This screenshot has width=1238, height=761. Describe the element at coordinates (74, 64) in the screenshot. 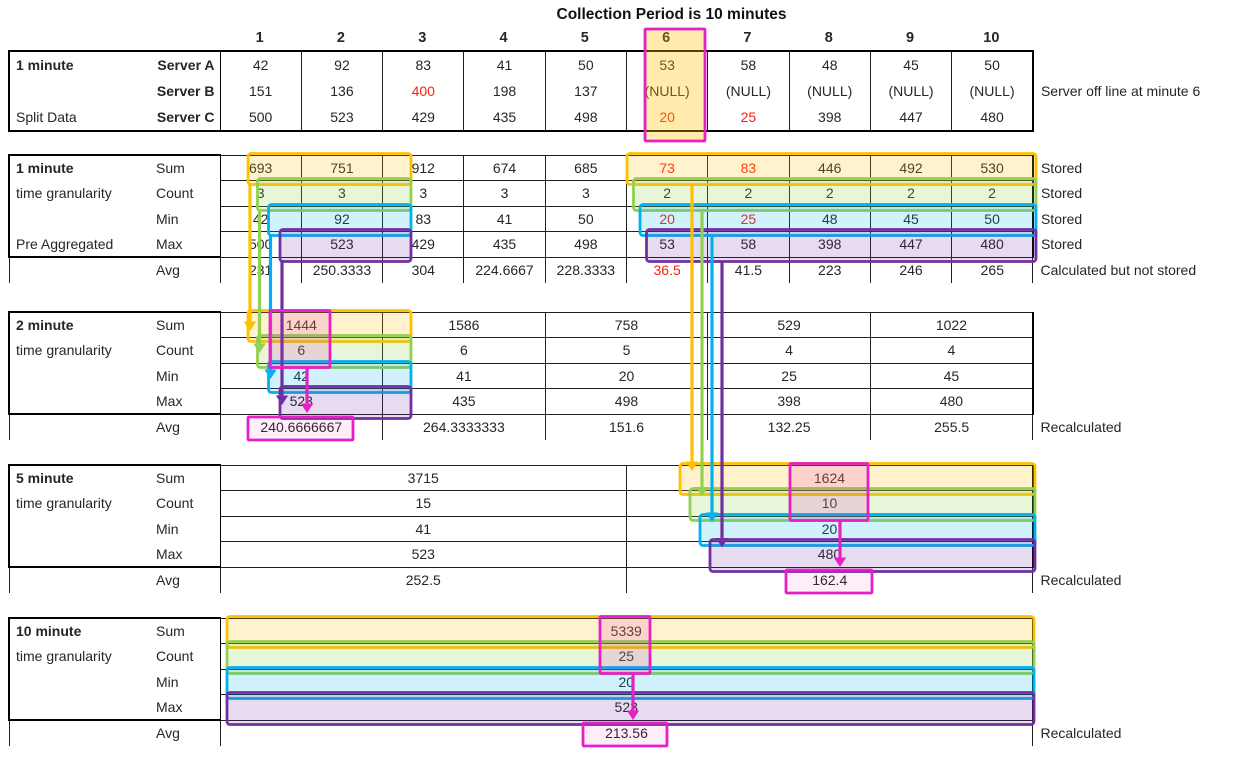

I see `table-side-label: 1 minute` at that location.